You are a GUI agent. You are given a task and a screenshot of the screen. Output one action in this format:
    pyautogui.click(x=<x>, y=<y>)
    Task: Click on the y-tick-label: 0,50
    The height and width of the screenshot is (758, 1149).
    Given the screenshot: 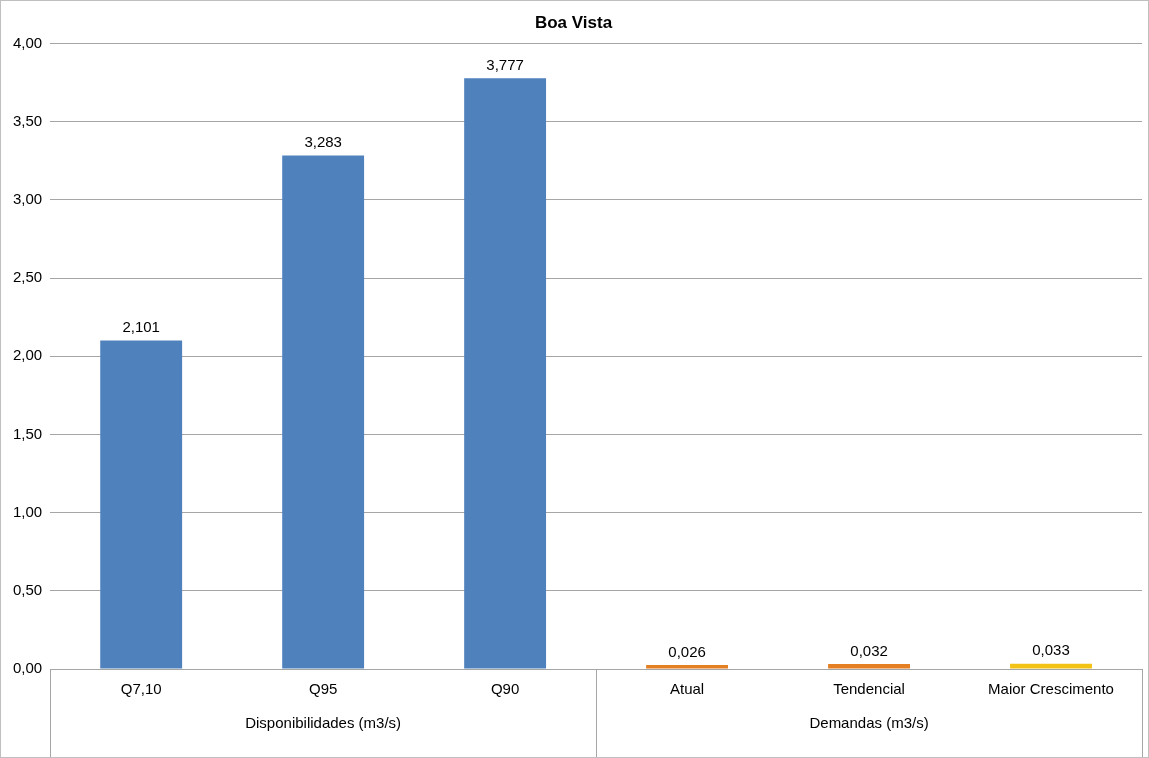 What is the action you would take?
    pyautogui.click(x=27, y=589)
    